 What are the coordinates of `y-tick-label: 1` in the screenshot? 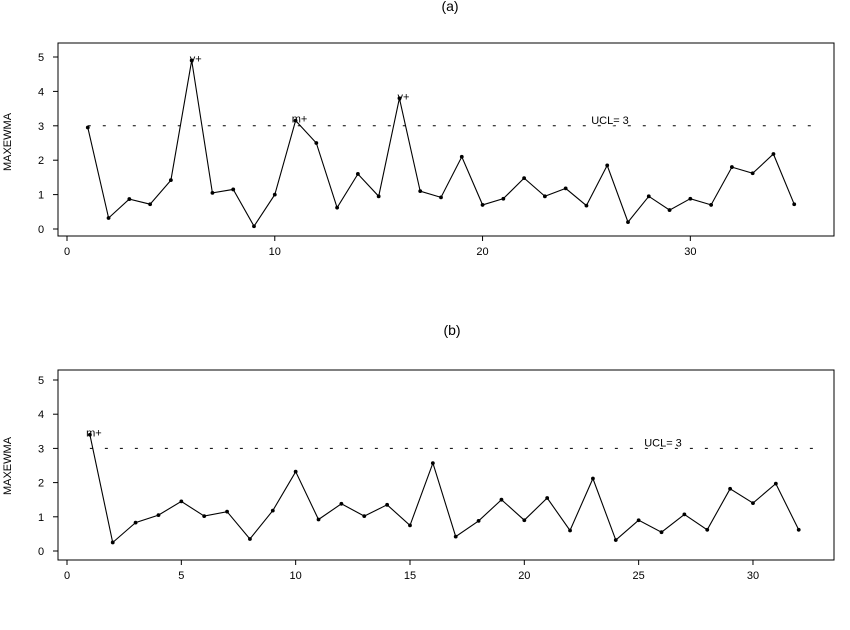 It's located at (41, 196).